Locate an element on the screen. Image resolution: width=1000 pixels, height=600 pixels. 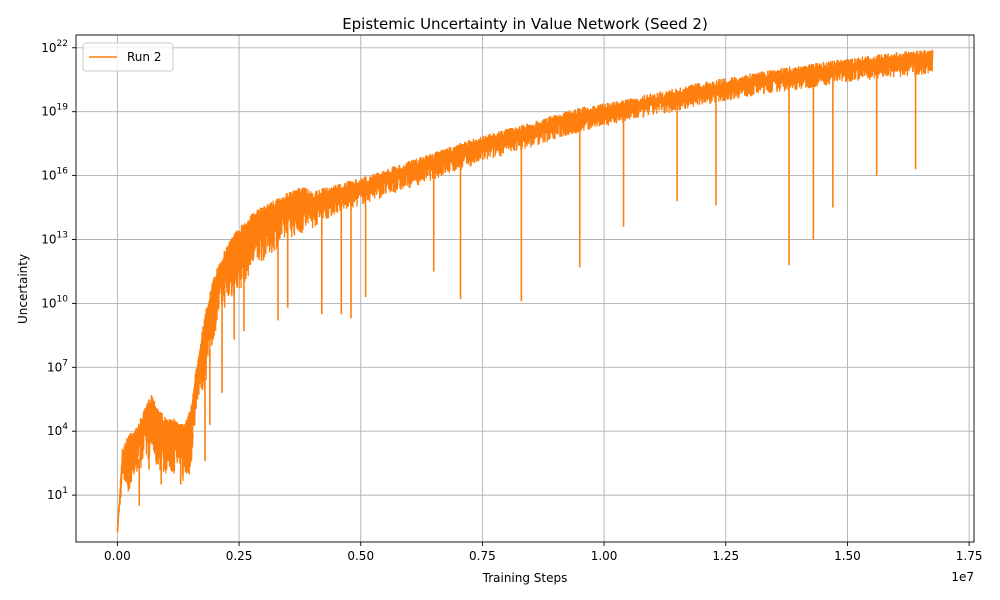
x-tick-label: 1.00 is located at coordinates (604, 556).